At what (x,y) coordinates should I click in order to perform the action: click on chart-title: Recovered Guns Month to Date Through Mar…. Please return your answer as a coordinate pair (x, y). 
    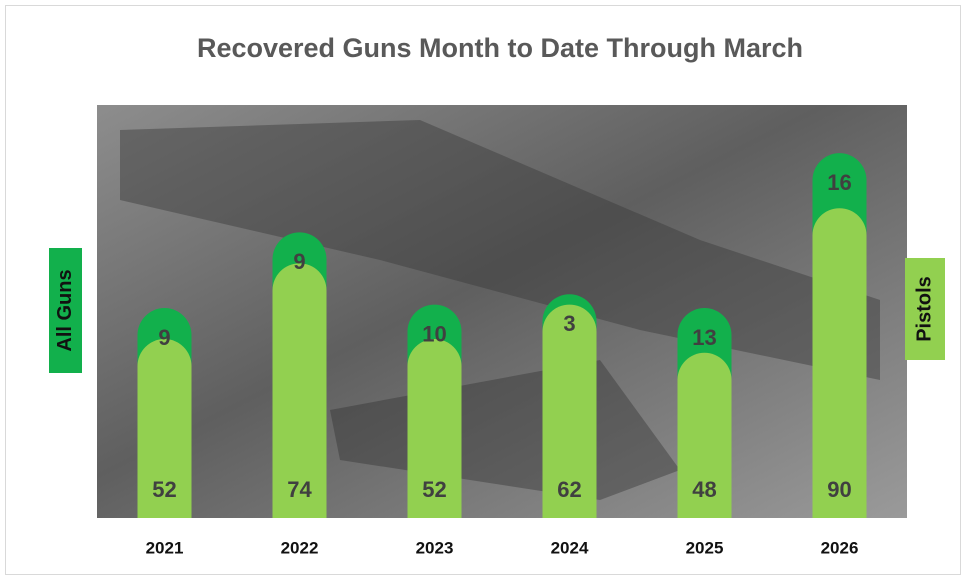
    Looking at the image, I should click on (500, 48).